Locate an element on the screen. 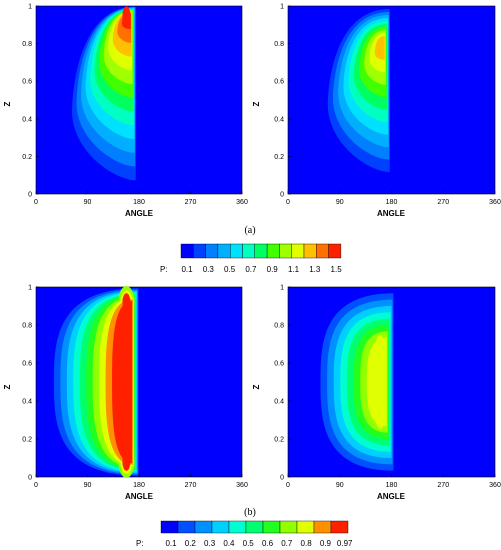 The width and height of the screenshot is (501, 550). contours-a-right is located at coordinates (358, 91).